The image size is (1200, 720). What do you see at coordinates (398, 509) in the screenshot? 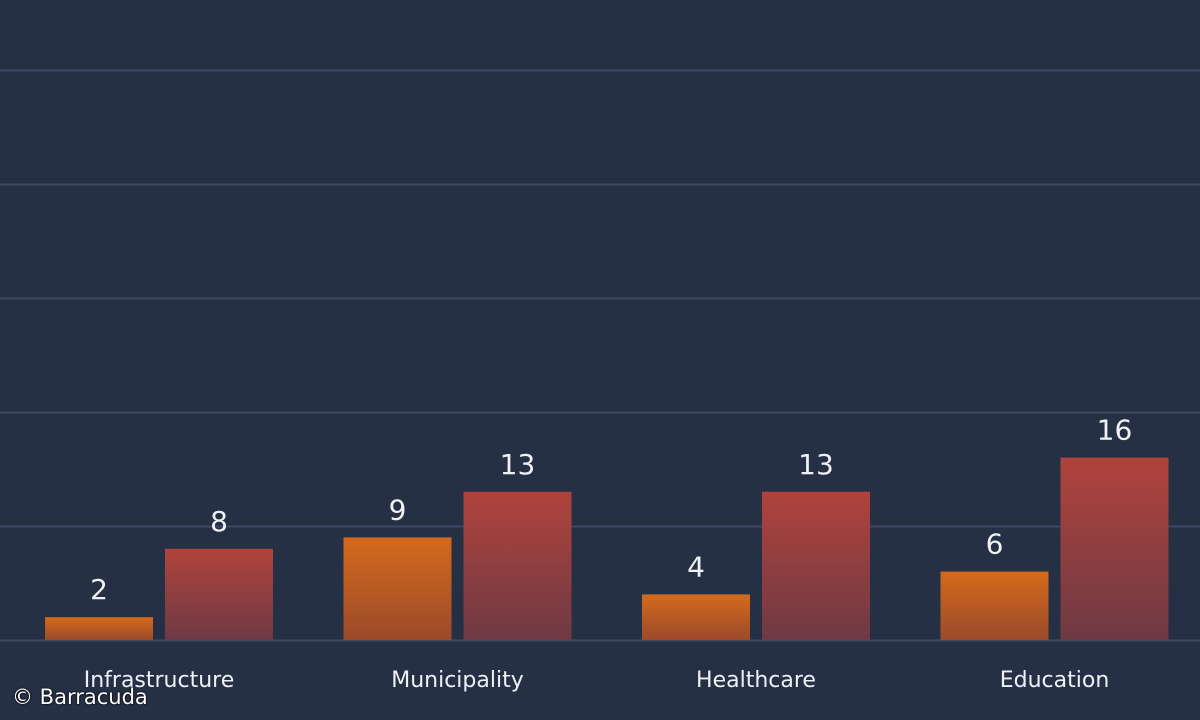
I see `value-label: 9` at bounding box center [398, 509].